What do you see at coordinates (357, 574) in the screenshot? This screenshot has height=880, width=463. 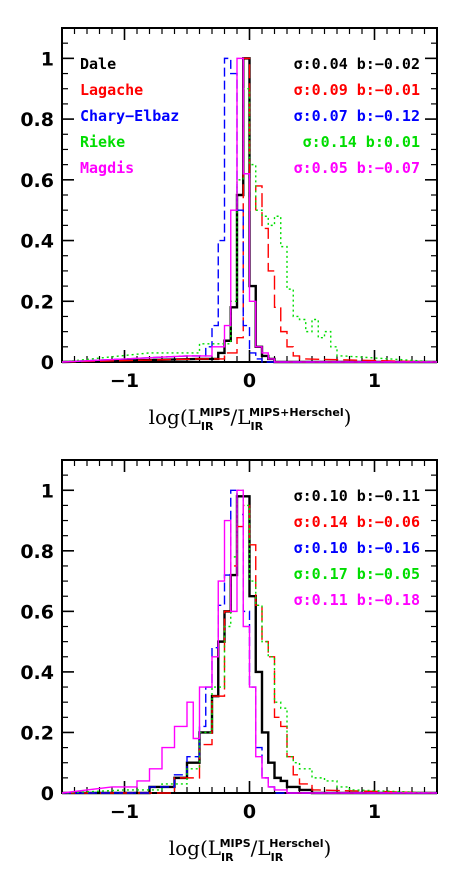 I see `stat-annotation: σ:0.17 b:−0.05` at bounding box center [357, 574].